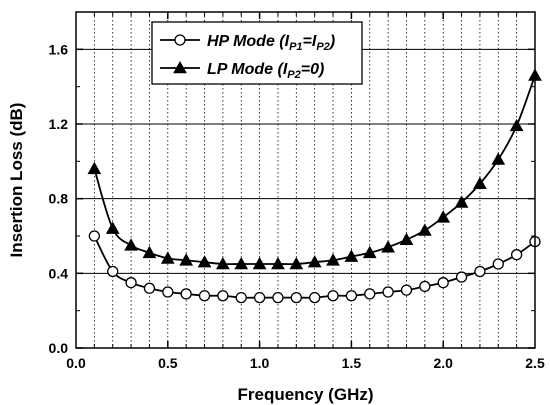 The width and height of the screenshot is (550, 405). Describe the element at coordinates (59, 49) in the screenshot. I see `y-tick-label: 1.6` at that location.